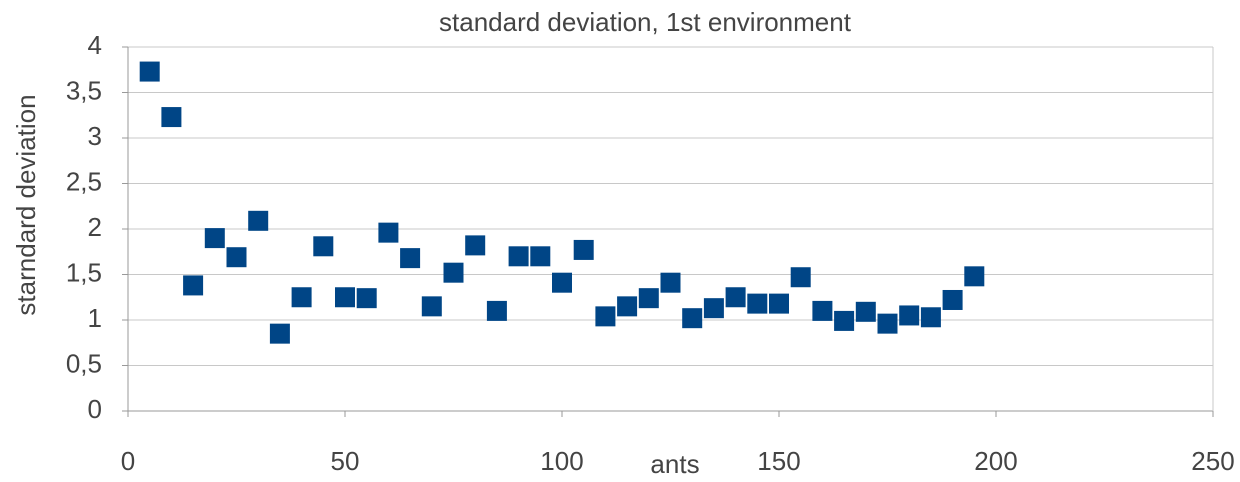  What do you see at coordinates (778, 461) in the screenshot?
I see `x-tick-label: 150` at bounding box center [778, 461].